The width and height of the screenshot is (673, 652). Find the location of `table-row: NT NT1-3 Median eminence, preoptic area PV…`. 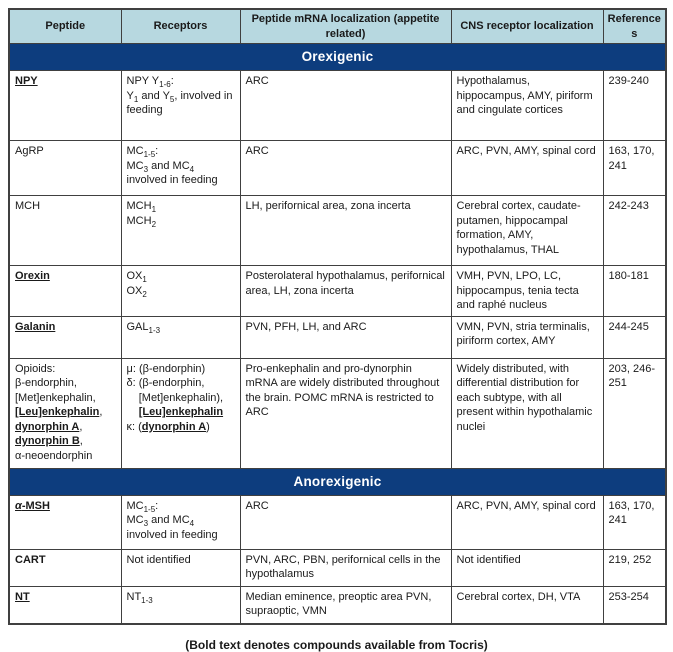

table-row: NT NT1-3 Median eminence, preoptic area PV… is located at coordinates (337, 605).